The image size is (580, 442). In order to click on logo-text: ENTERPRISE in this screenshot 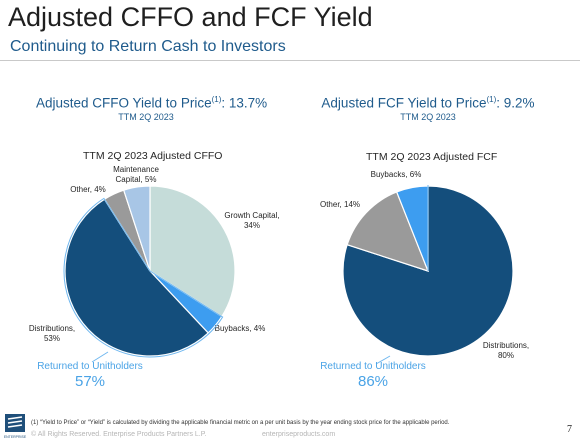, I will do `click(15, 437)`.